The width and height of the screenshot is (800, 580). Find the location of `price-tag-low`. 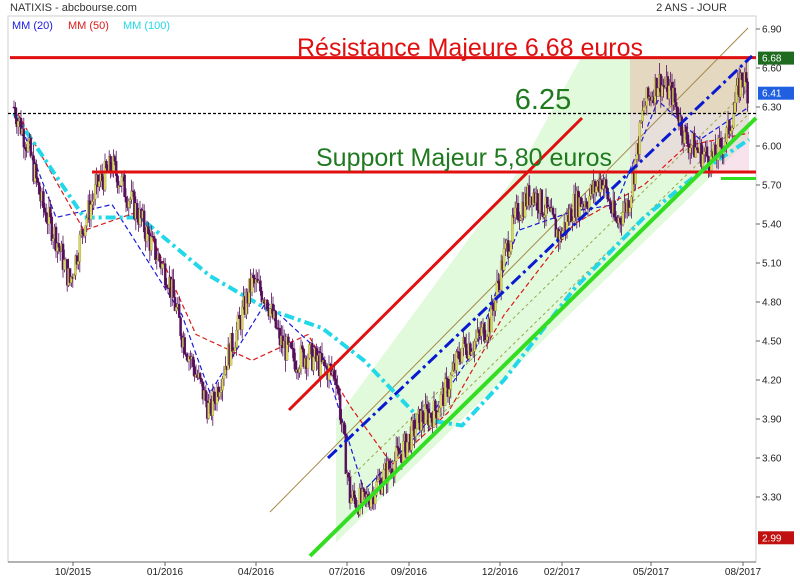

price-tag-low is located at coordinates (776, 538).